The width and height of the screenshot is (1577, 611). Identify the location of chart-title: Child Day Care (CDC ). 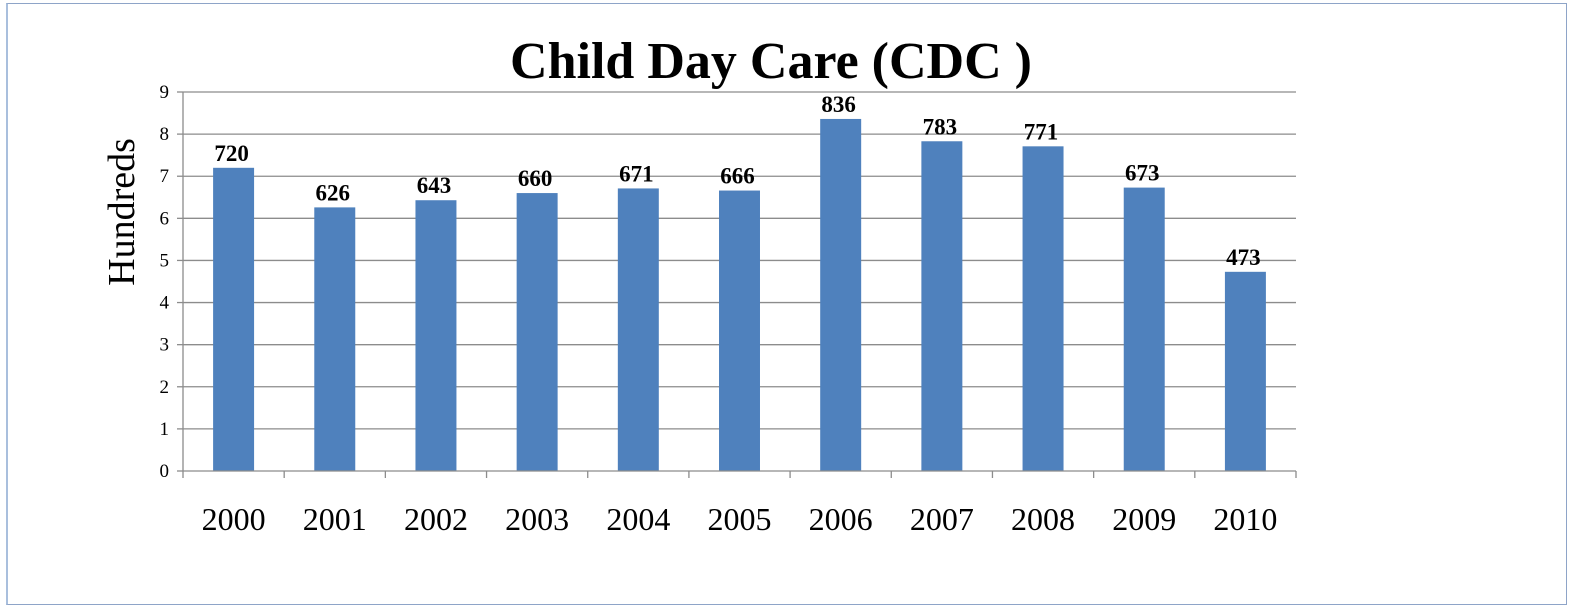
(771, 61).